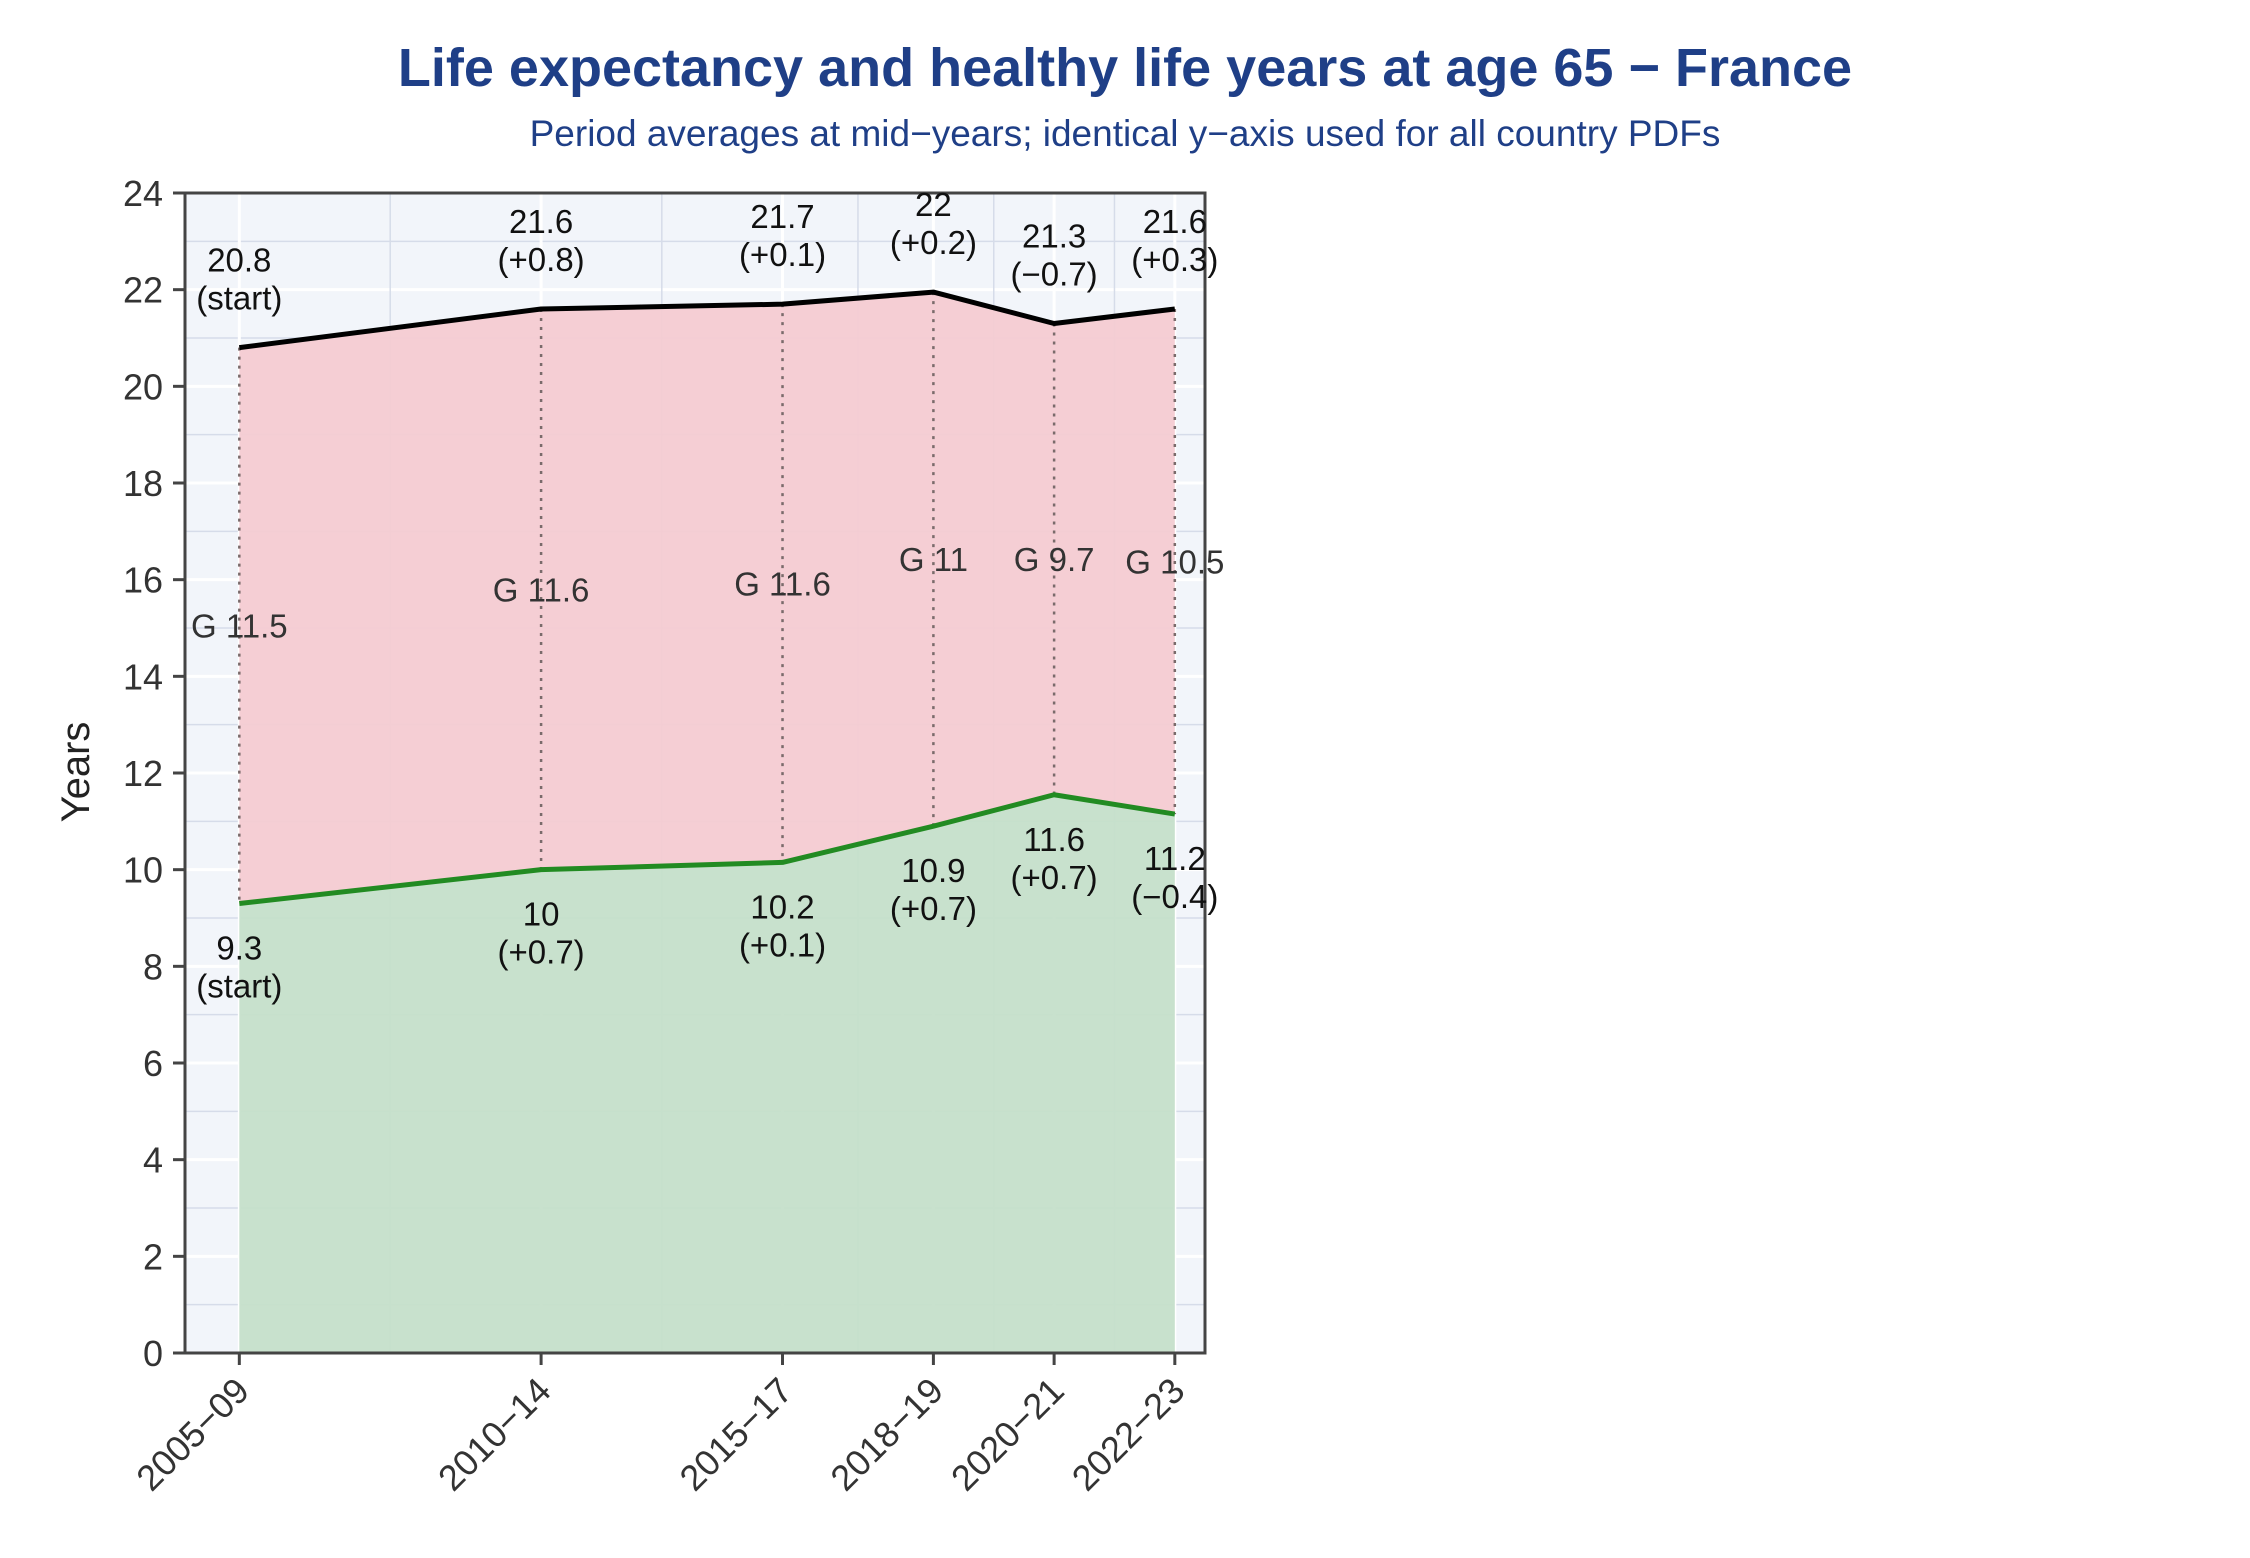 This screenshot has width=2250, height=1558. I want to click on y-tick-label: 20, so click(143, 386).